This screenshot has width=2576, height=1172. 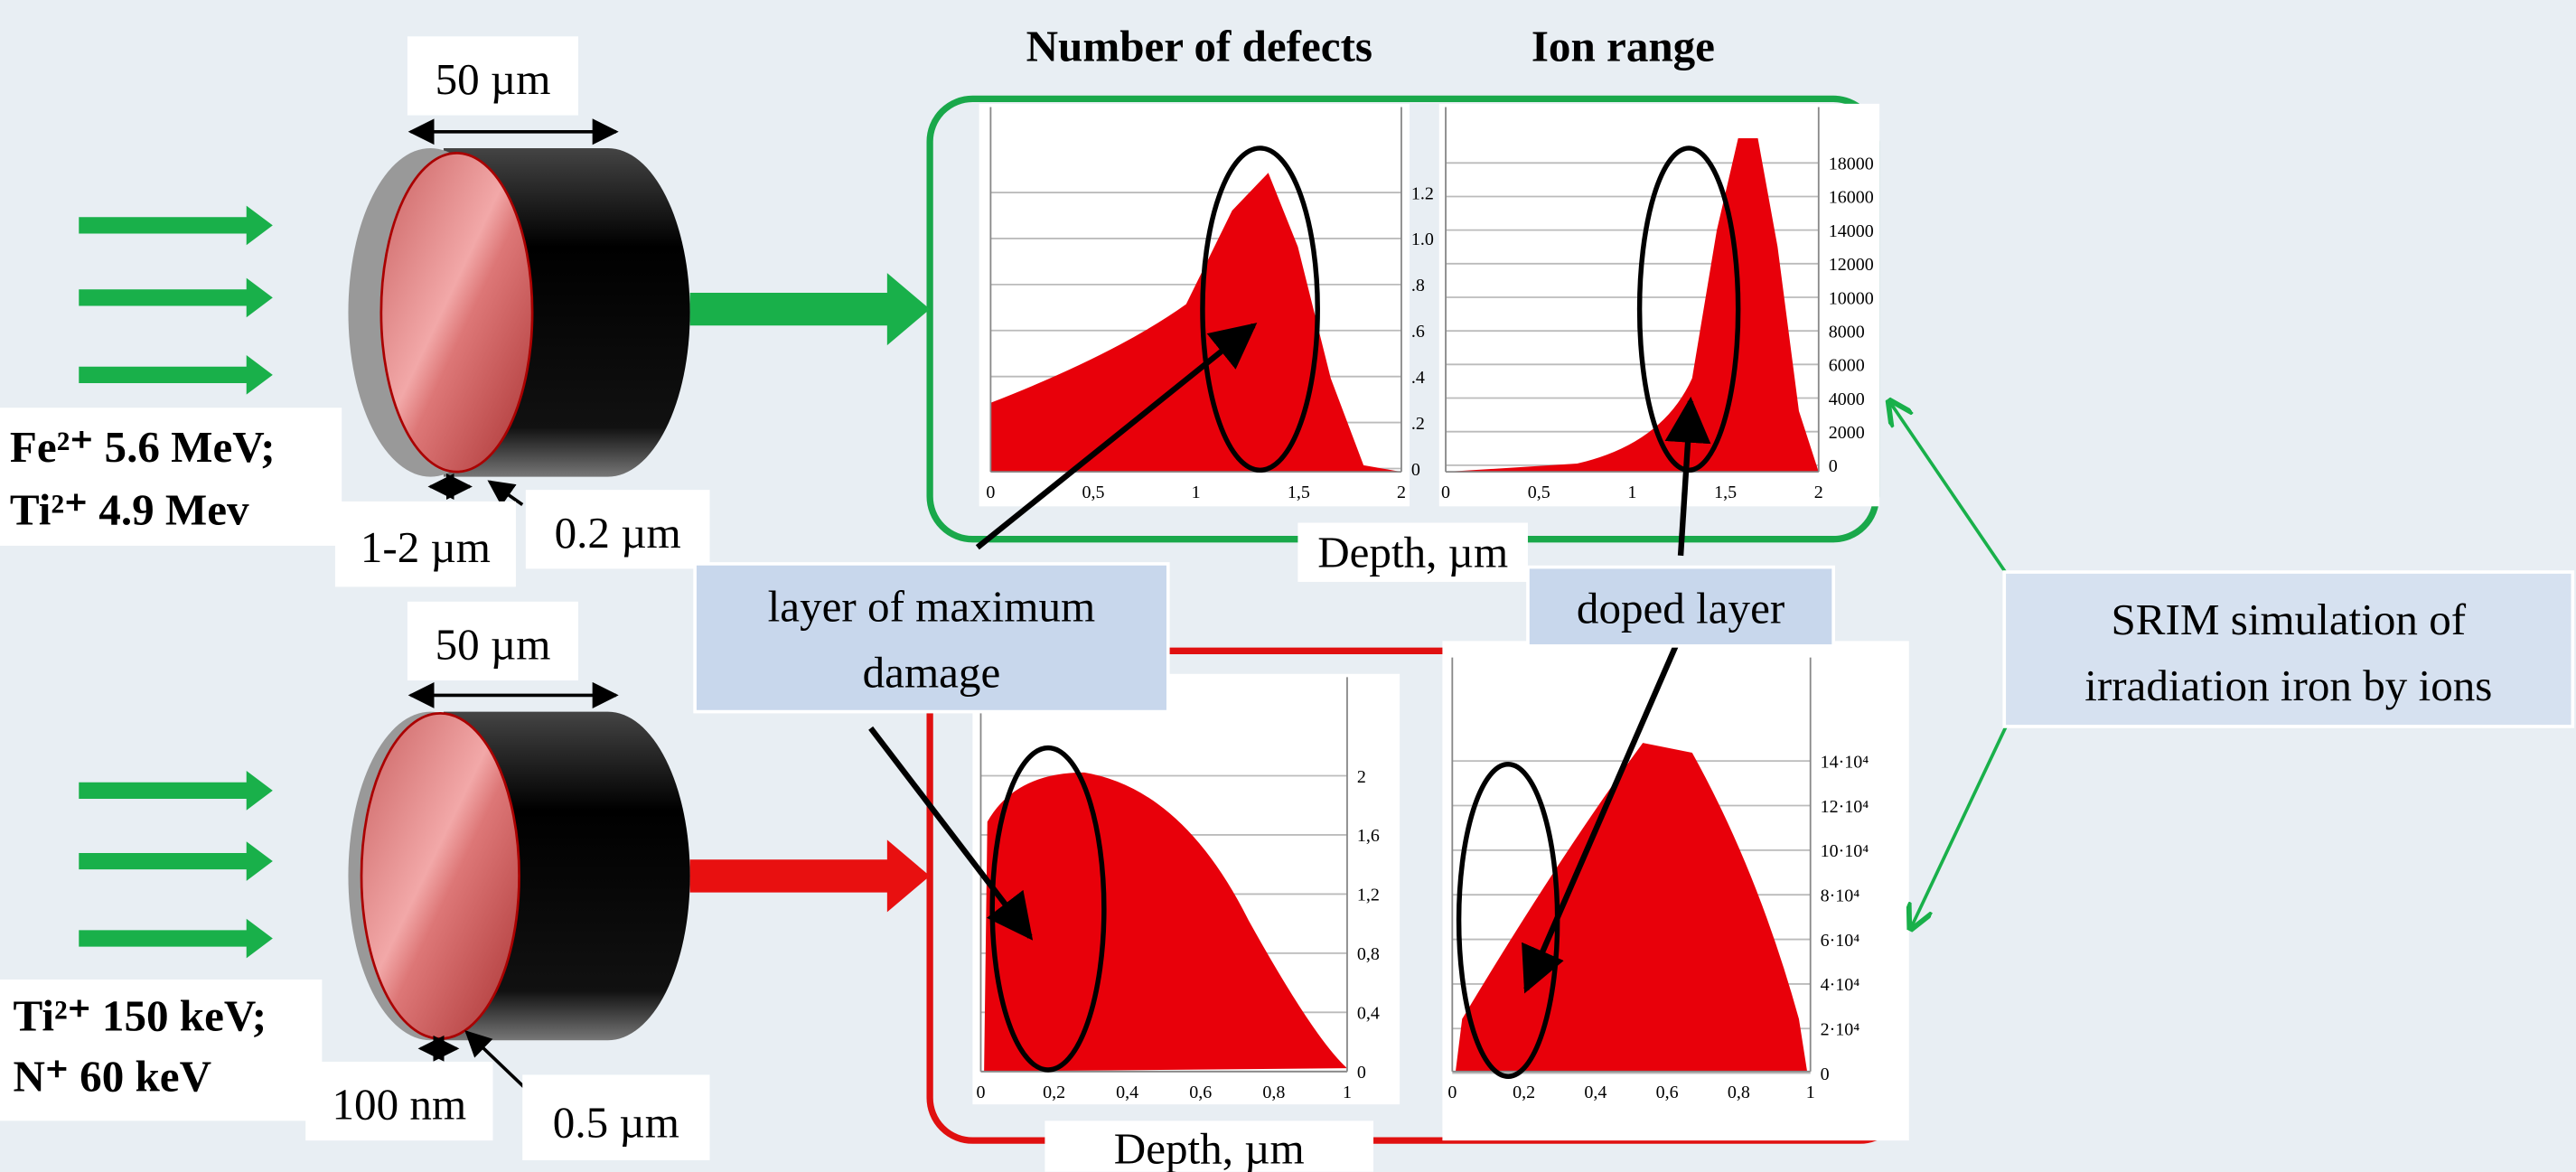 What do you see at coordinates (1368, 954) in the screenshot?
I see `y-tick-label: 0,8` at bounding box center [1368, 954].